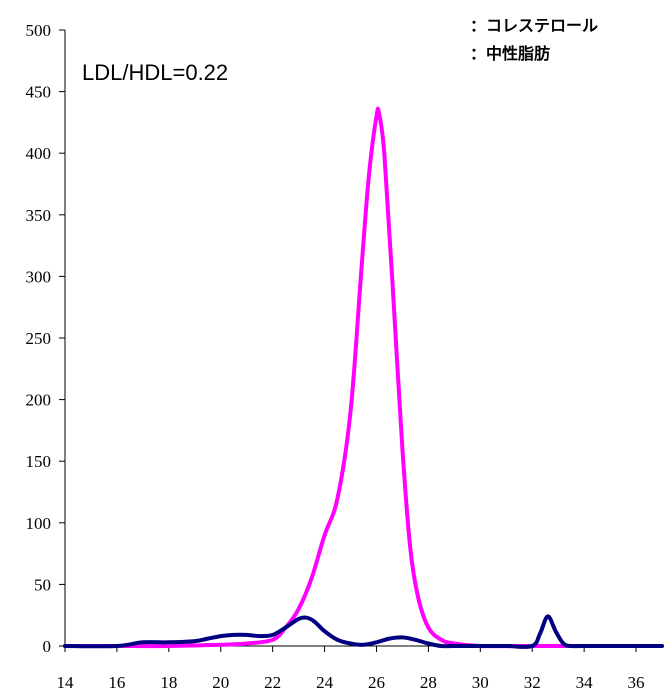  What do you see at coordinates (39, 276) in the screenshot?
I see `y-tick-label: 300` at bounding box center [39, 276].